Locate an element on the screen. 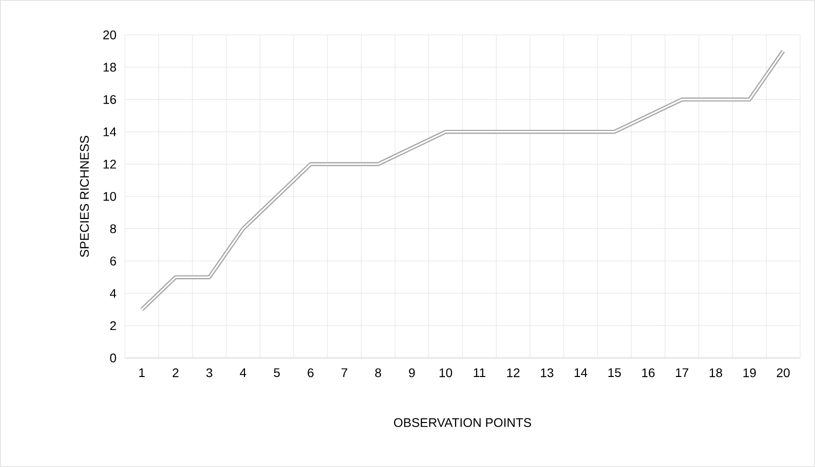  x-tick-label: 18 is located at coordinates (716, 373).